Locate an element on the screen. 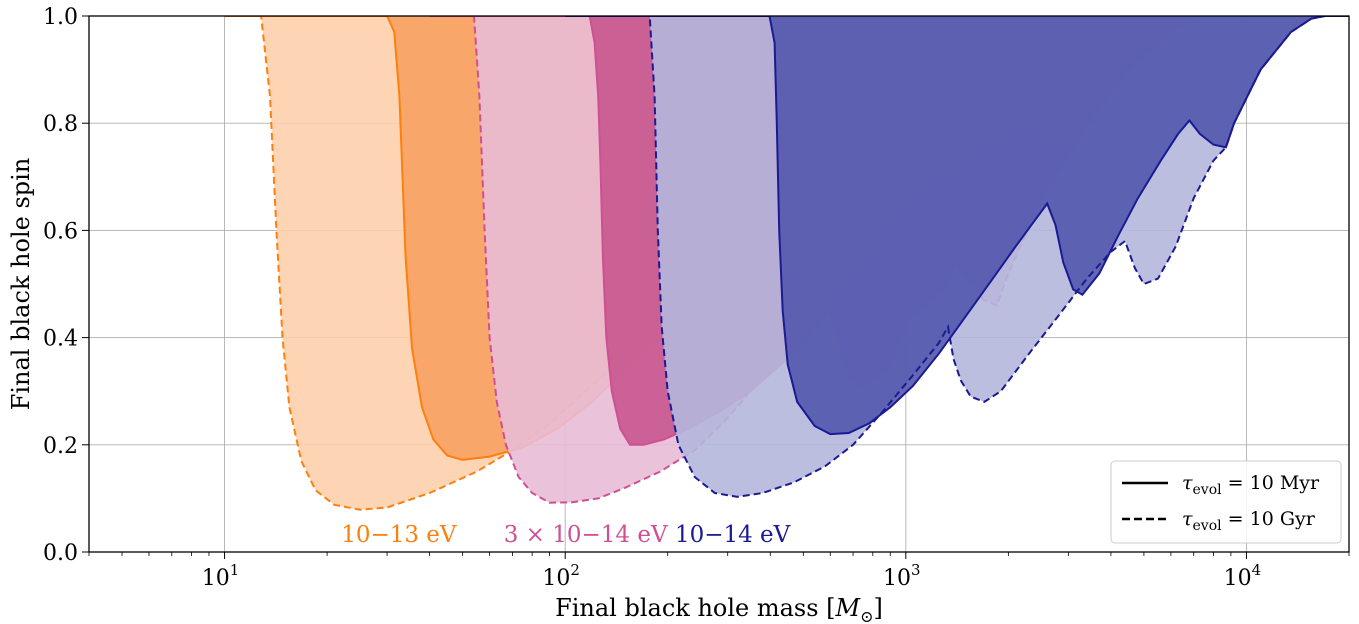  legend-label: τevol = 10 Myr is located at coordinates (1251, 485).